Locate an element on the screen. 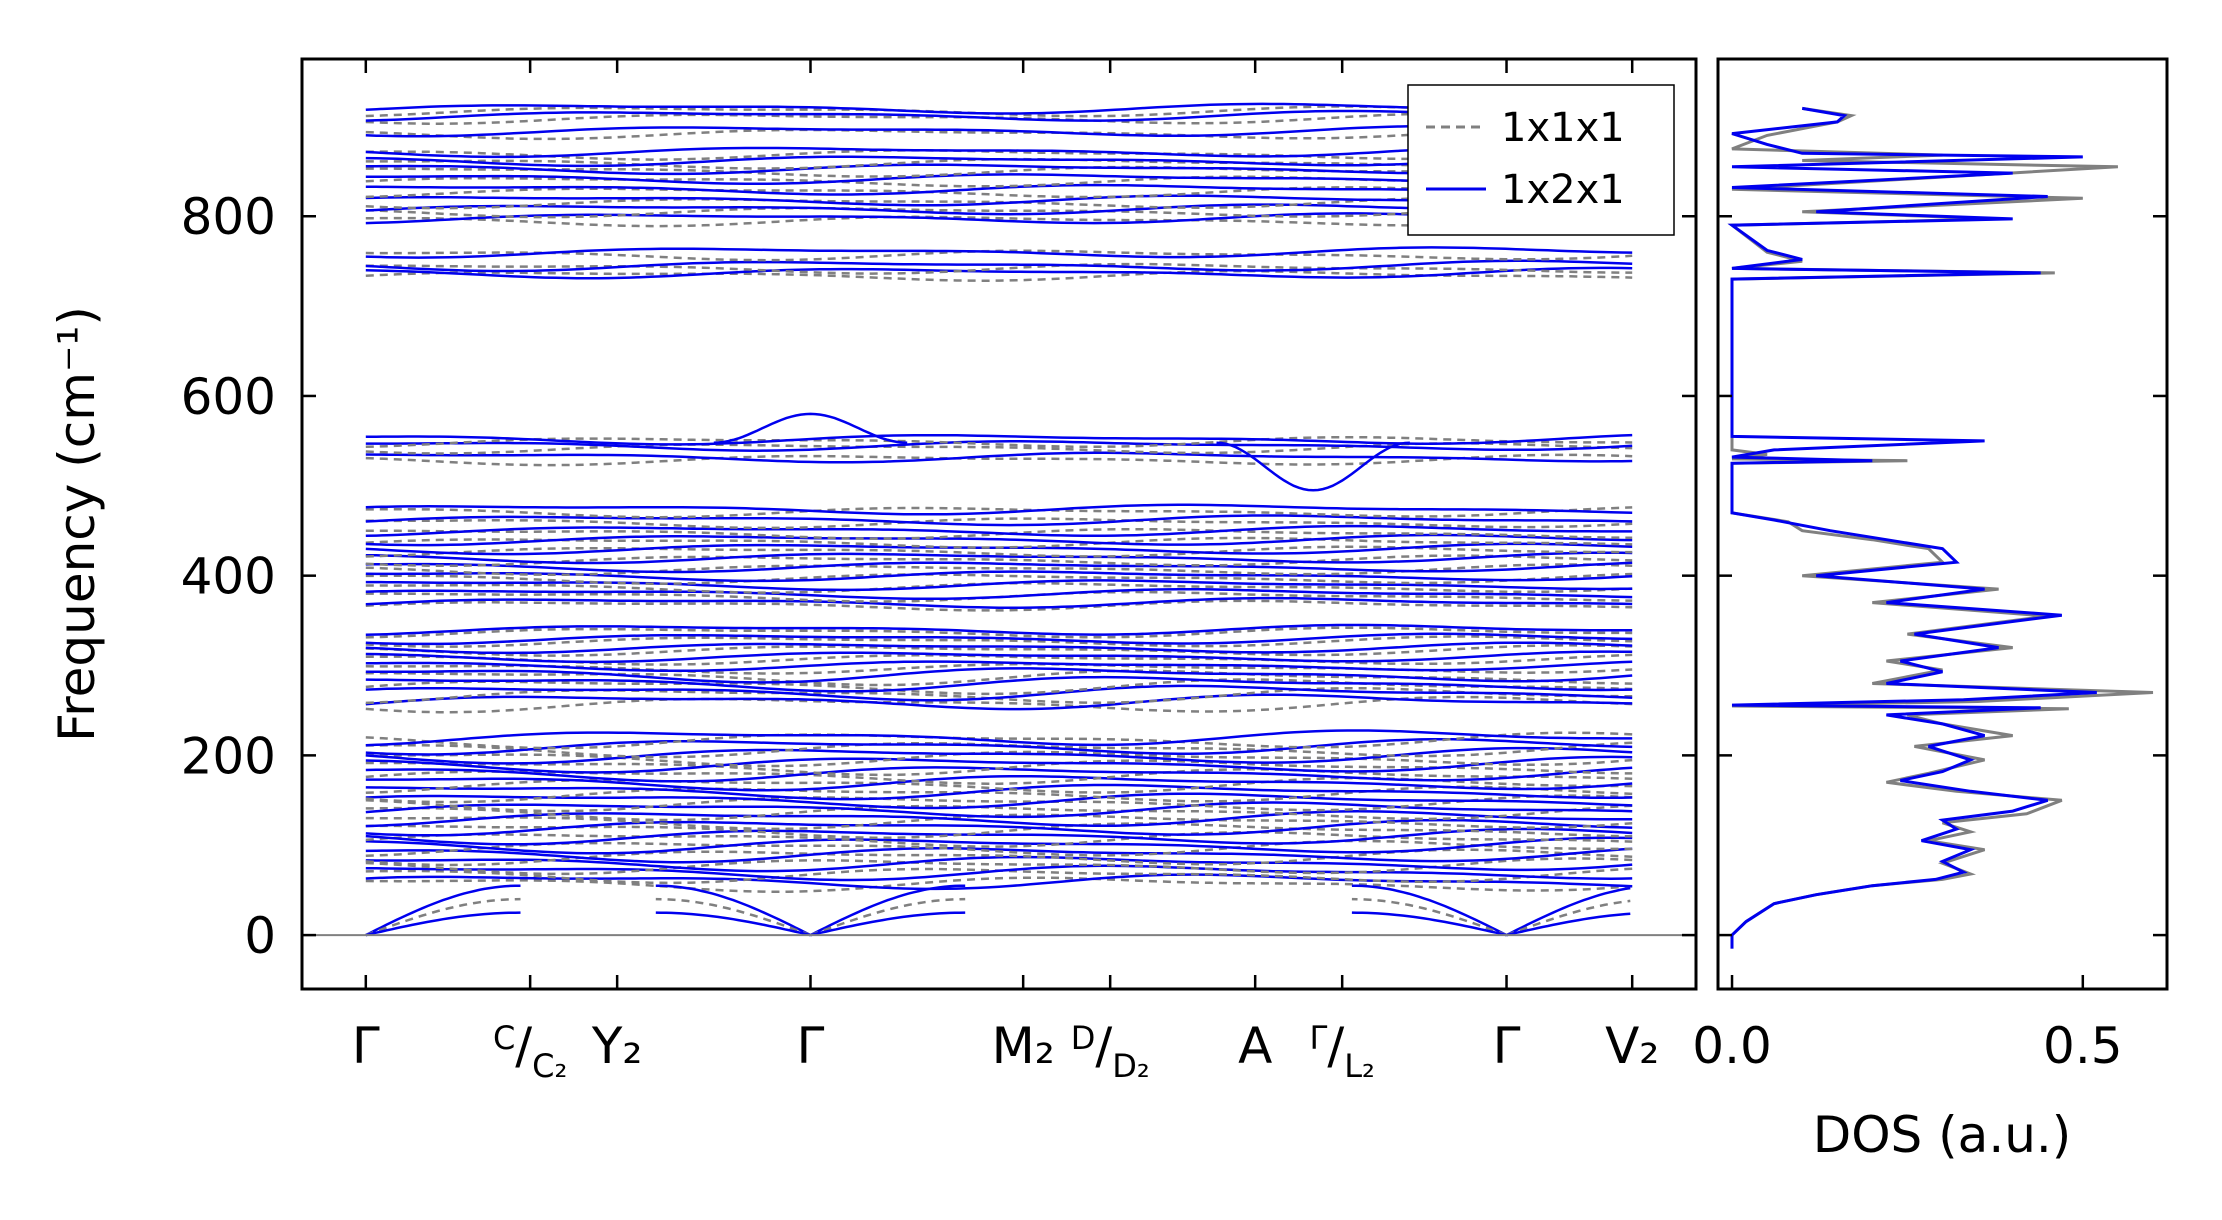  x-tick-label: V₂ is located at coordinates (1632, 1046).